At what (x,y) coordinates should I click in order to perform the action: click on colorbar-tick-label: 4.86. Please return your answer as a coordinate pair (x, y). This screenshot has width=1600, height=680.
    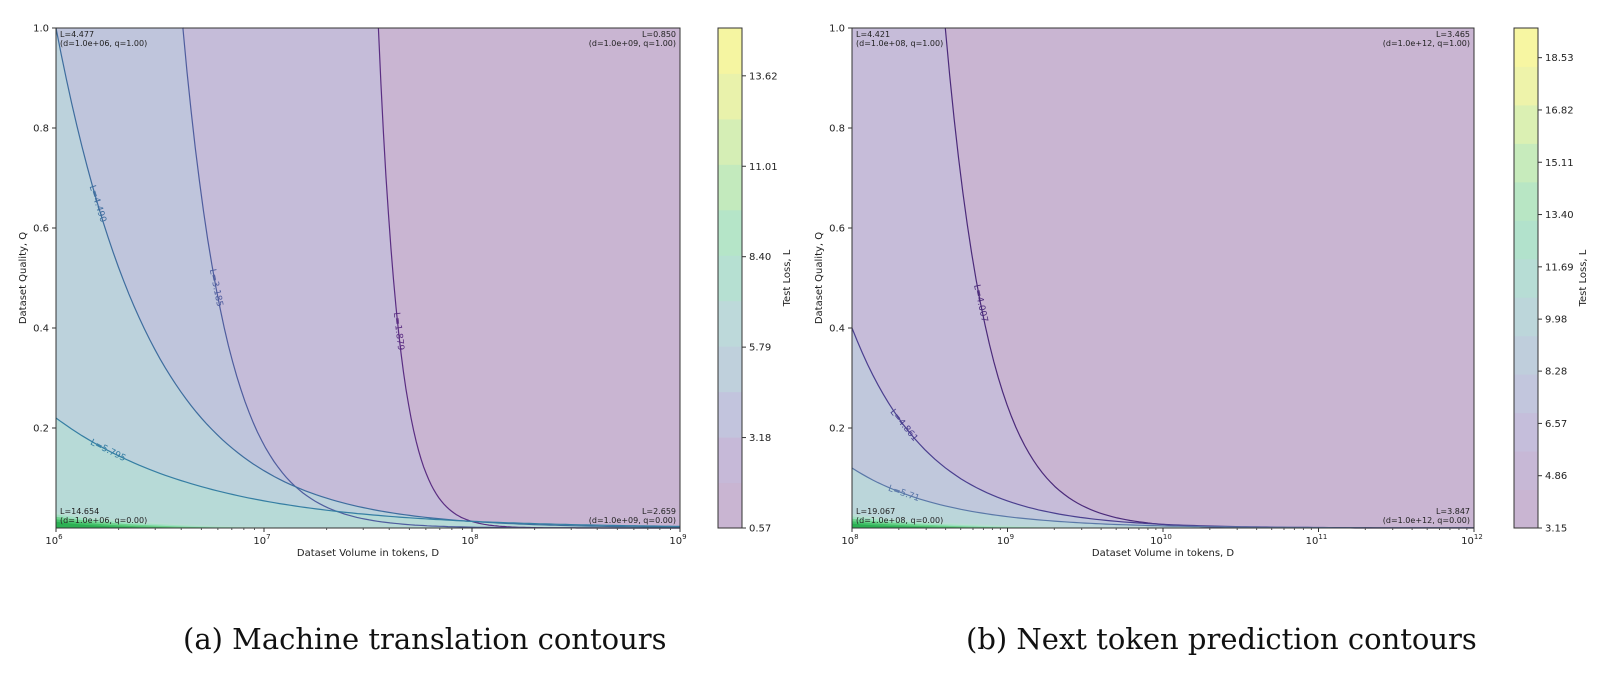
    Looking at the image, I should click on (1556, 476).